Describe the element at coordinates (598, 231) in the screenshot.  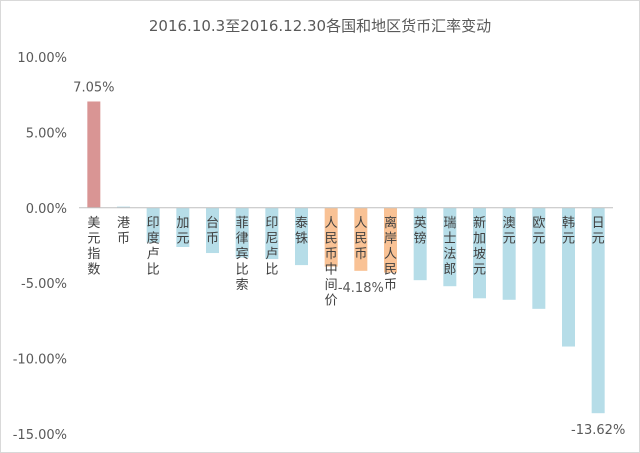
I see `category-label: 日元` at that location.